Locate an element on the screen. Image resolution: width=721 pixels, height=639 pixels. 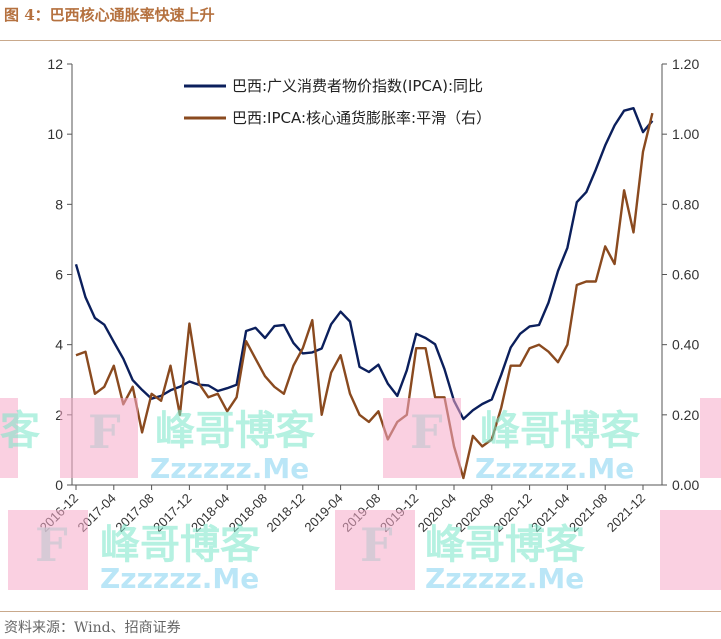
x-tick-label: 2016-12 is located at coordinates (59, 513).